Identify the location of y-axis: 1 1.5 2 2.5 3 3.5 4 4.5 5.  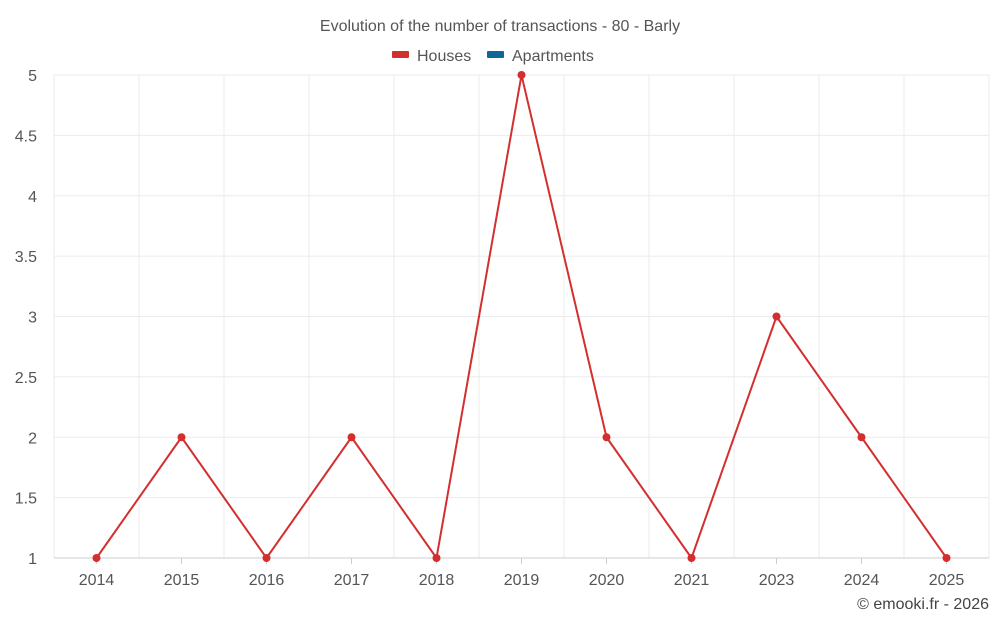
(26, 318).